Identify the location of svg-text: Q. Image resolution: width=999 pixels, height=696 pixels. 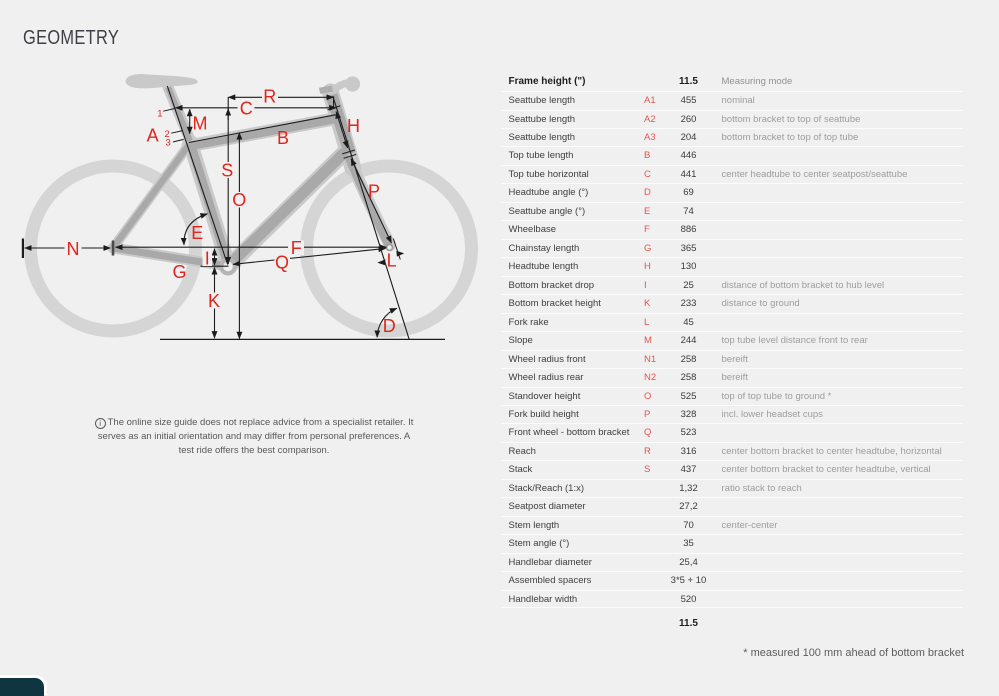
(282, 263).